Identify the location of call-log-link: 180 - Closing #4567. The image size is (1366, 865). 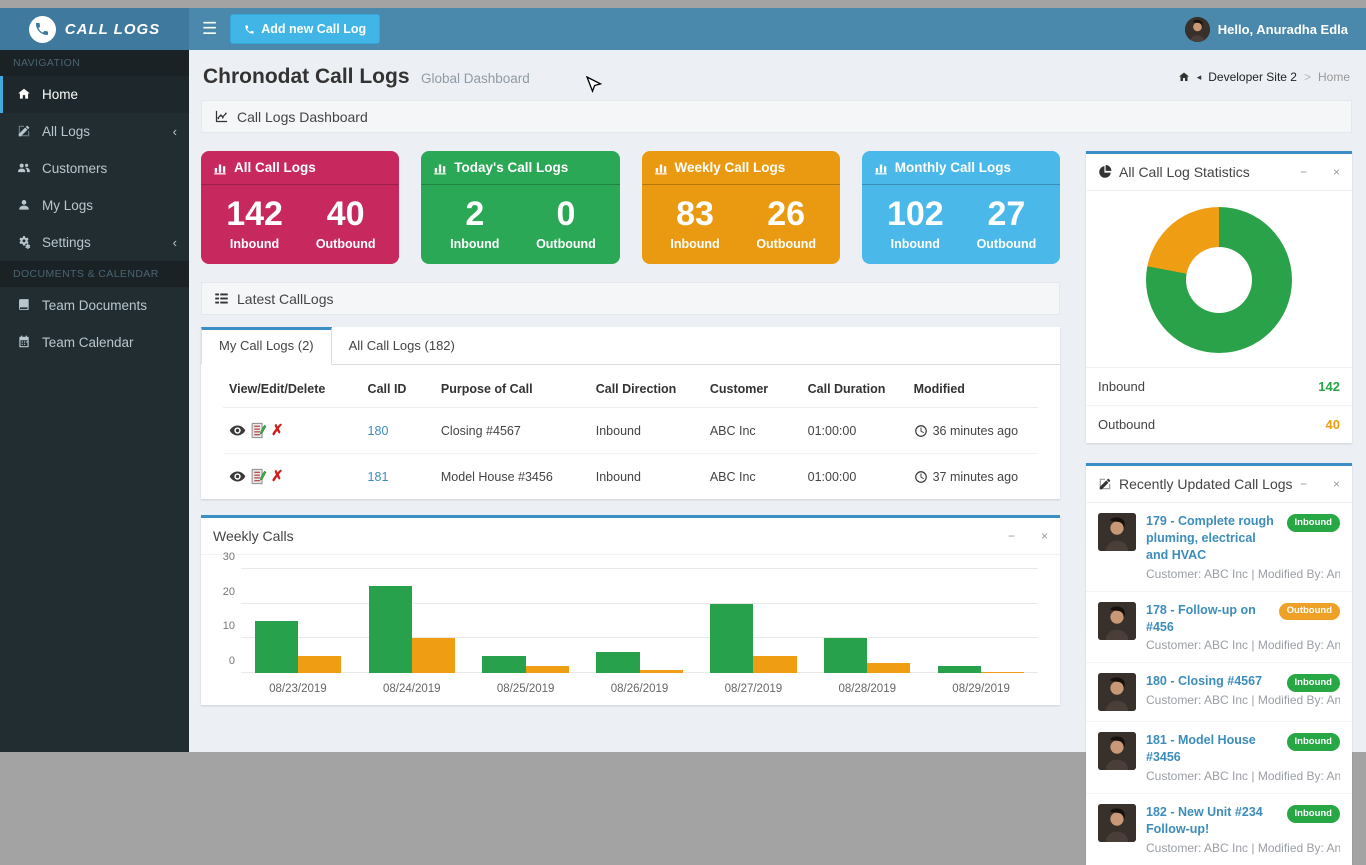
(1204, 681).